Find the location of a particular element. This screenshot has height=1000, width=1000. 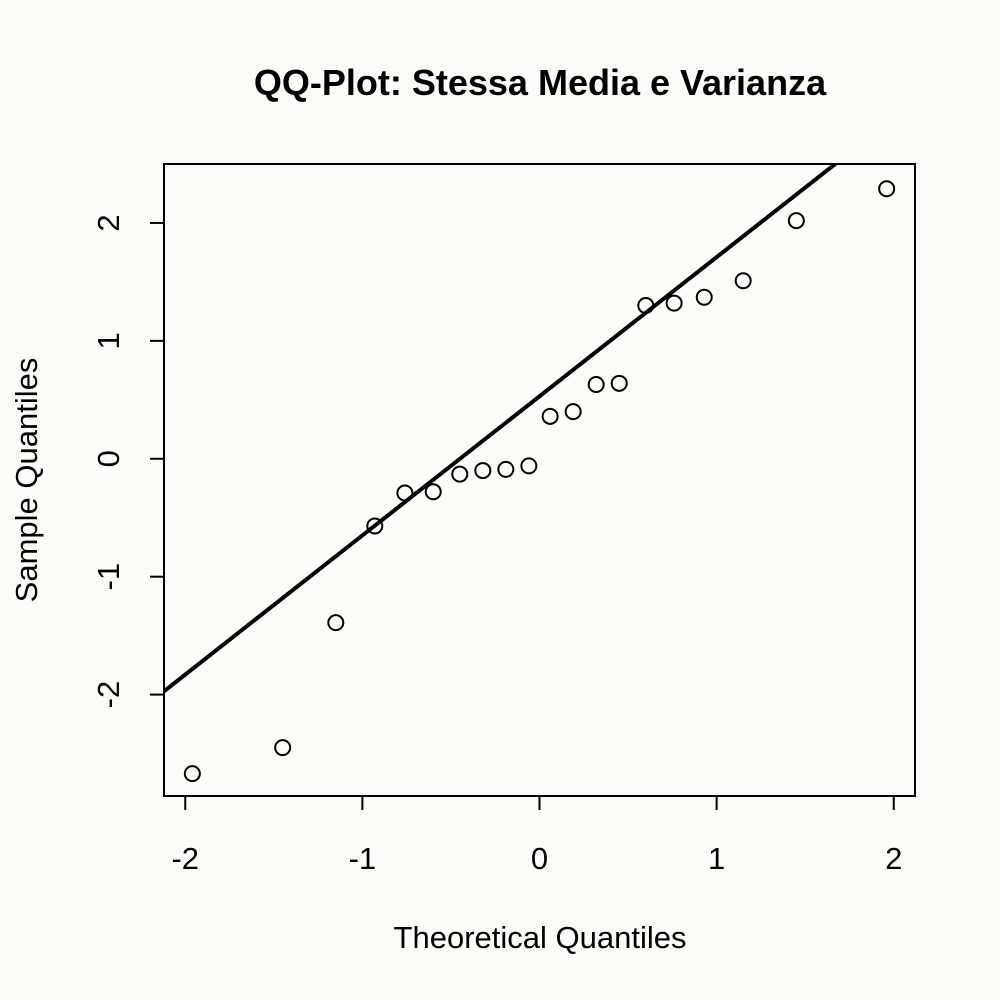

y-tick-label: 2 is located at coordinates (108, 222).